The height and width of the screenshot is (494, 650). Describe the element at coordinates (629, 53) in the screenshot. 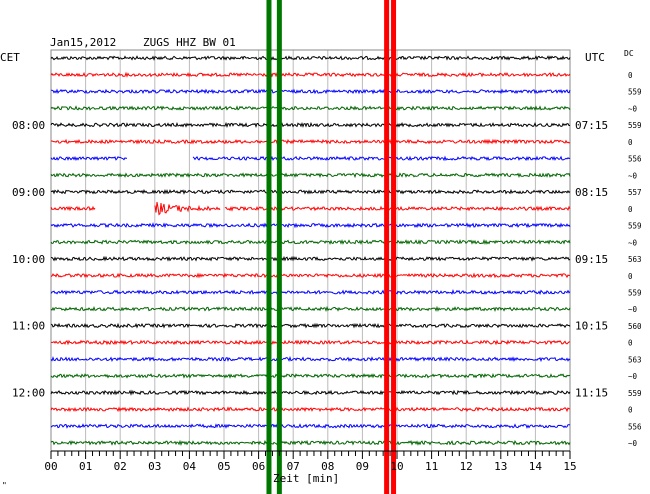

I see `dc-label: DC` at that location.